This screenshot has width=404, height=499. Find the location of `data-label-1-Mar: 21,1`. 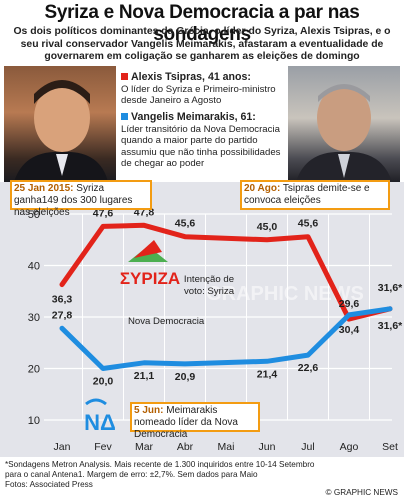

data-label-1-Mar: 21,1 is located at coordinates (144, 376).